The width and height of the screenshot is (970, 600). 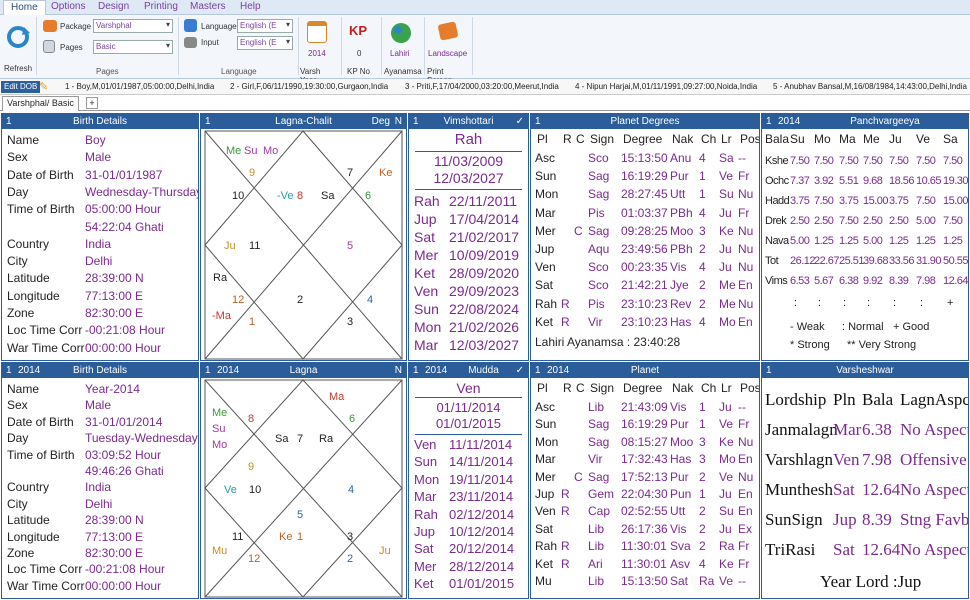 I want to click on table-cell: 7.98, so click(x=926, y=281).